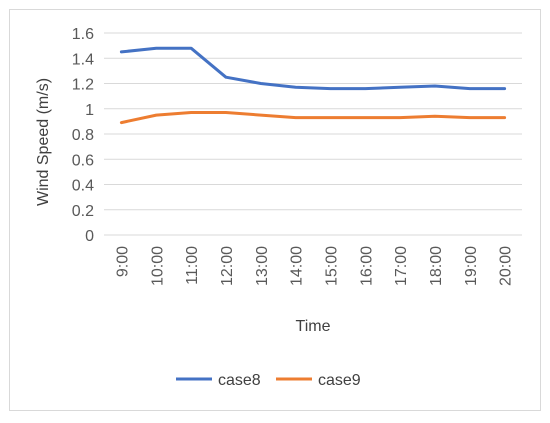 The width and height of the screenshot is (550, 423). I want to click on legend-label-case8: case8, so click(239, 380).